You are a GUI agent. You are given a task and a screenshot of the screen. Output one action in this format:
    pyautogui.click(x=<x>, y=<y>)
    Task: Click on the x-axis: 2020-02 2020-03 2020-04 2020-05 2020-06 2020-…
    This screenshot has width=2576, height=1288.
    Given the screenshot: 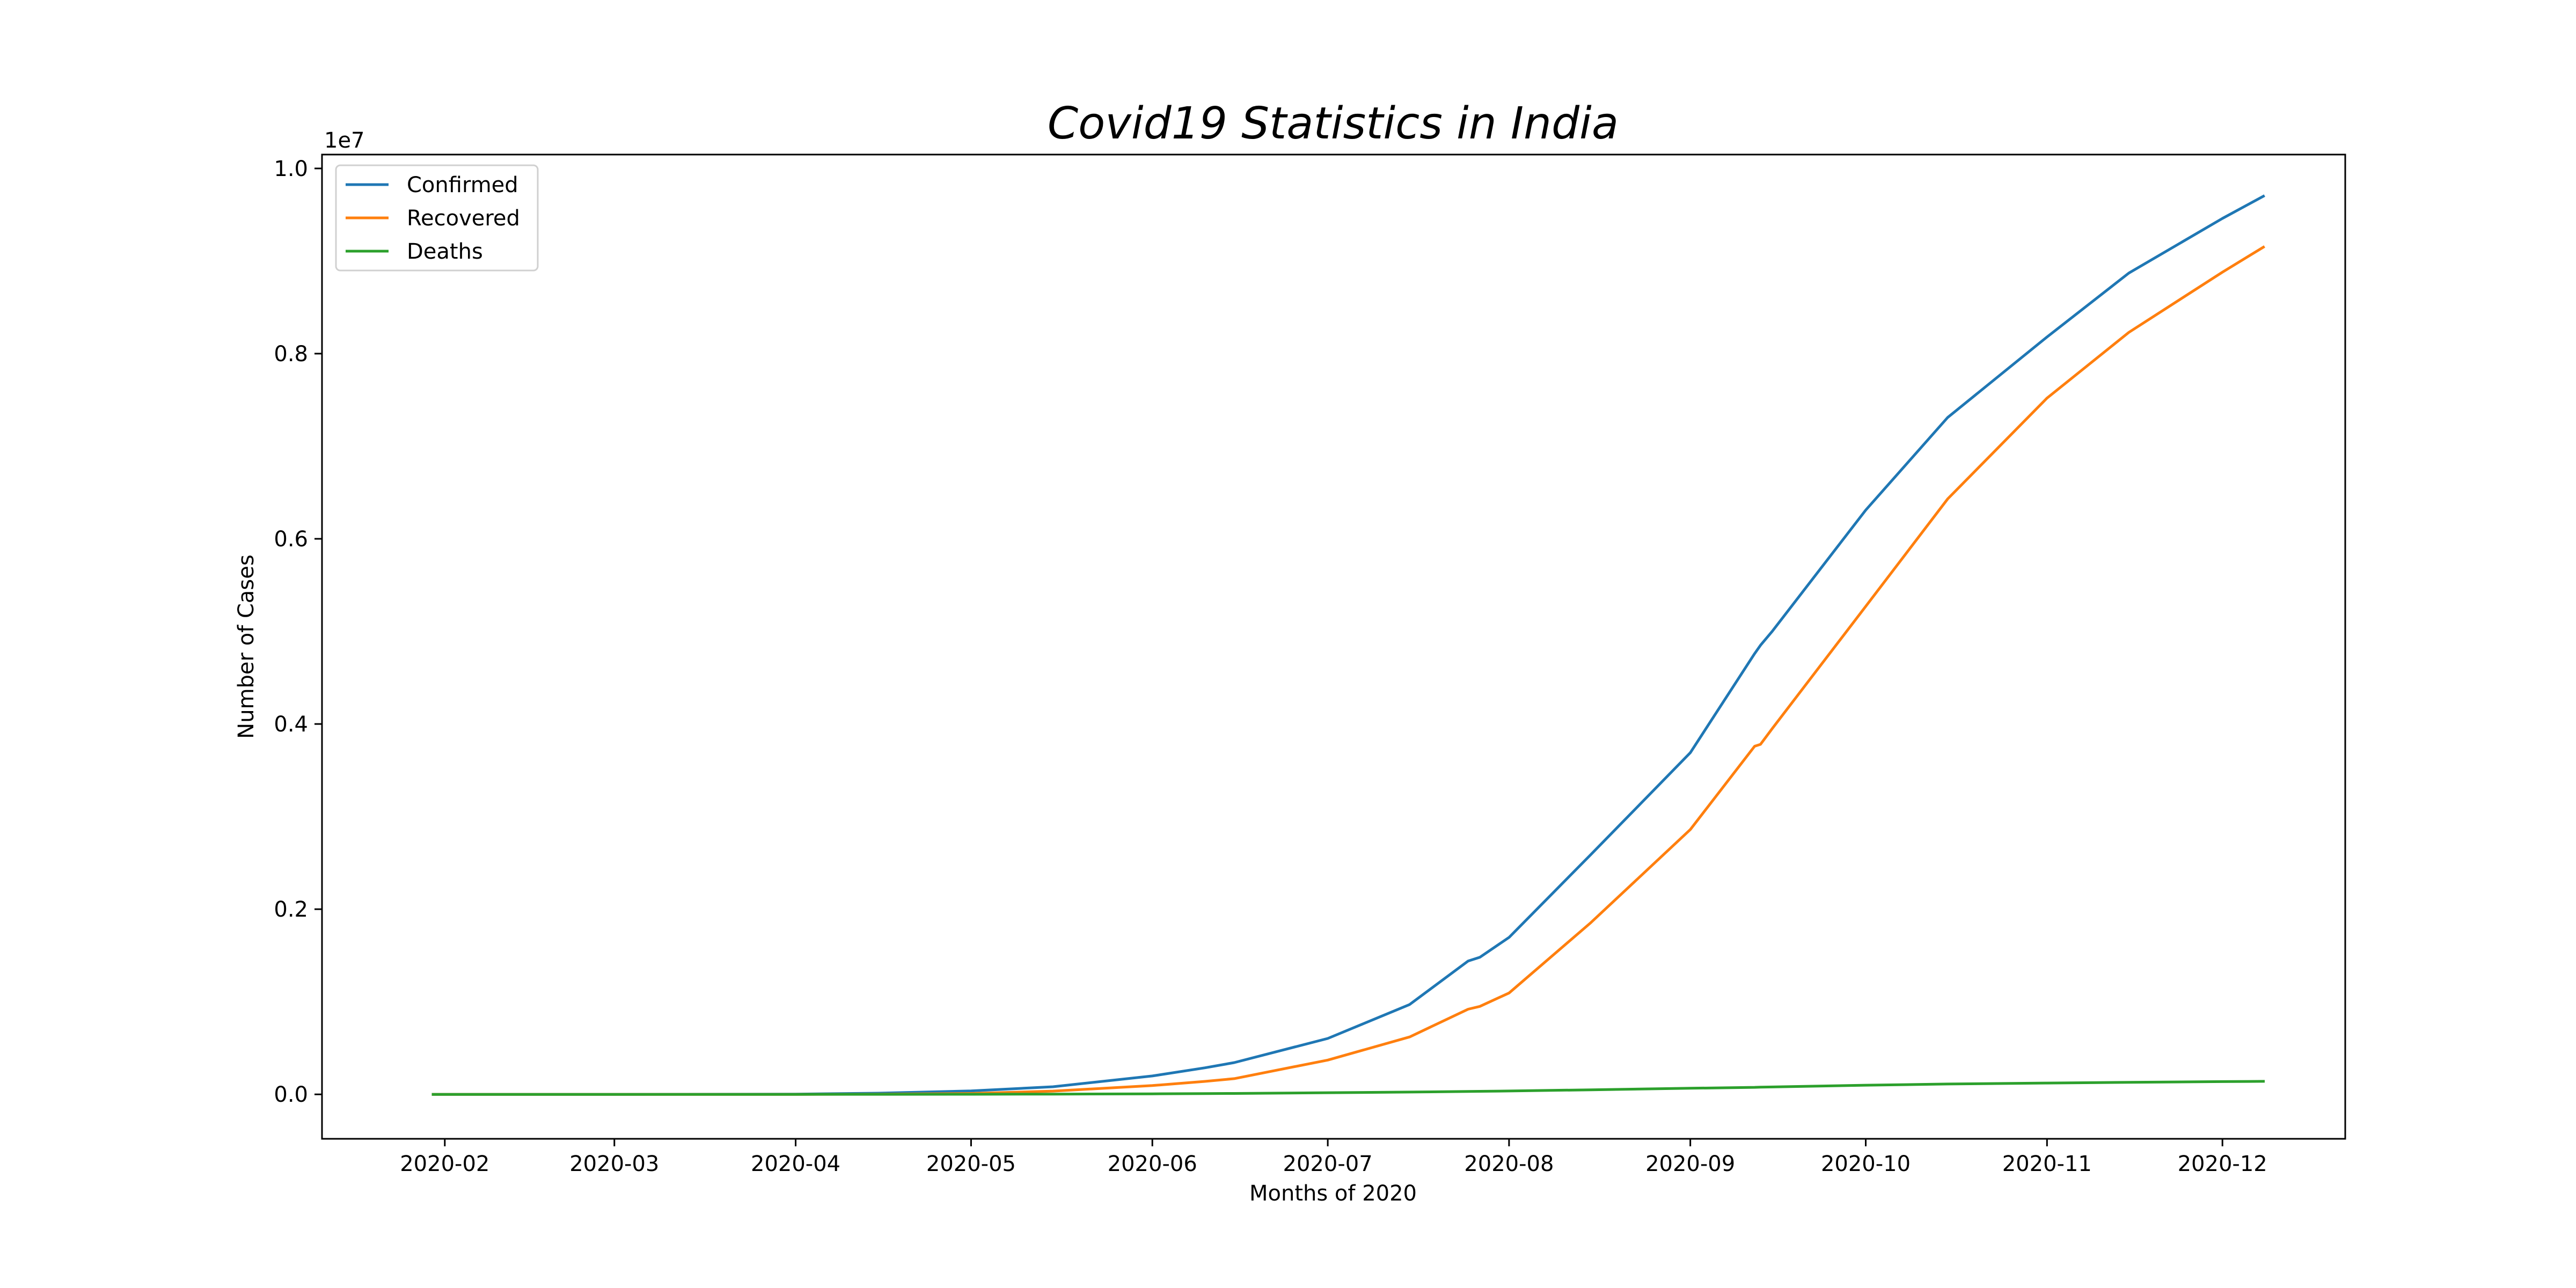 What is the action you would take?
    pyautogui.click(x=1333, y=1157)
    